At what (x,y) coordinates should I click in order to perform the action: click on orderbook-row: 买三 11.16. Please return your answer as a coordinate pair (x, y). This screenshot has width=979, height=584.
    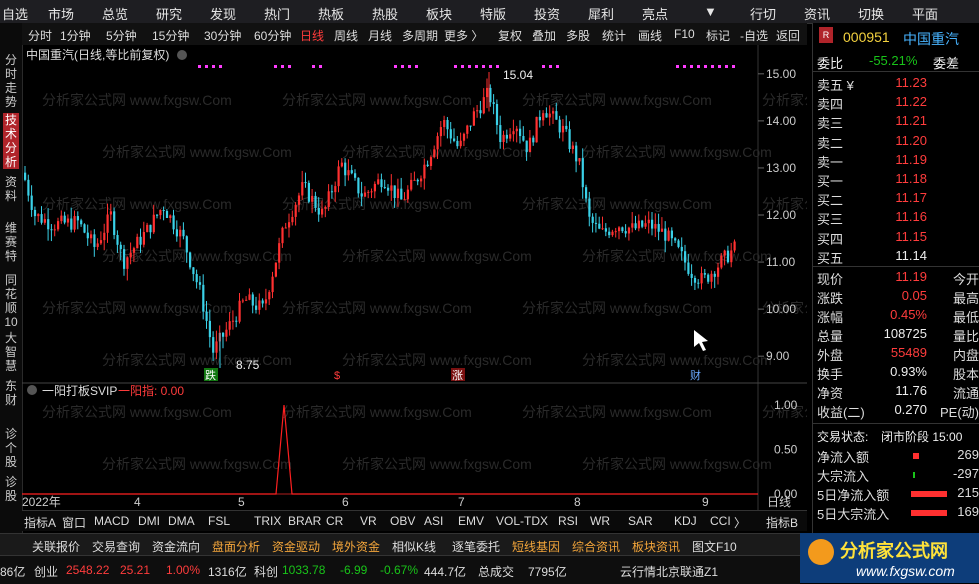
    Looking at the image, I should click on (897, 218).